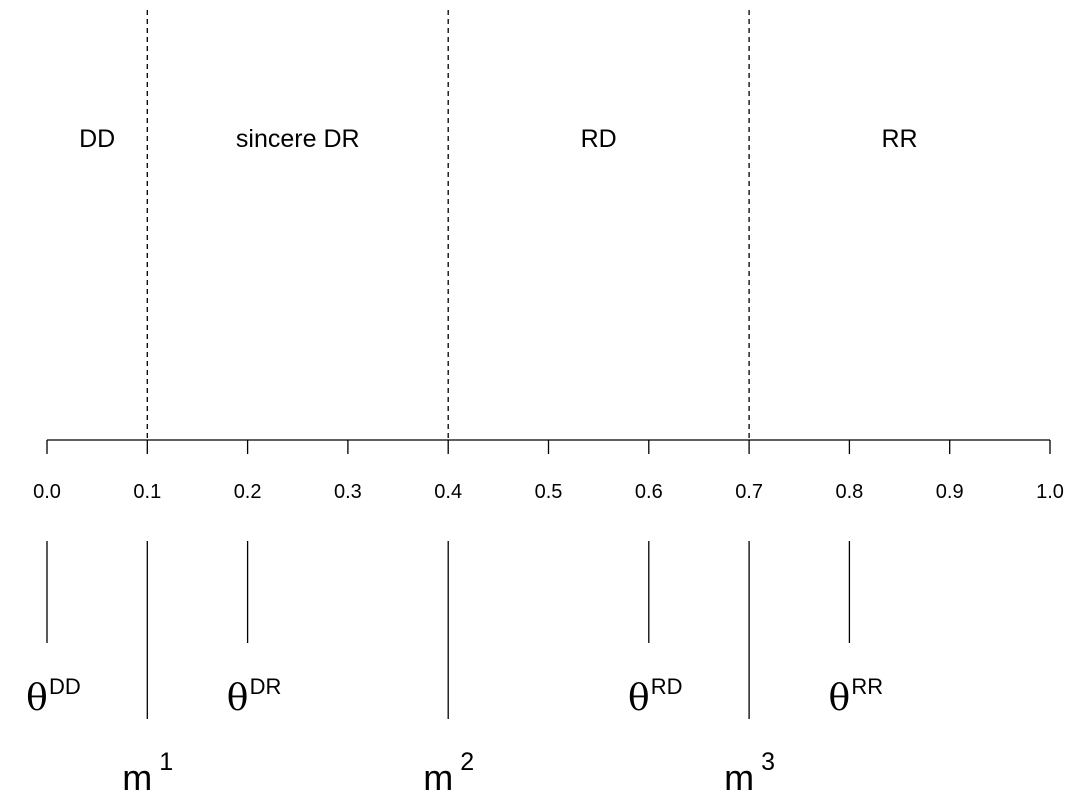  What do you see at coordinates (749, 492) in the screenshot?
I see `tick-label: 0.7` at bounding box center [749, 492].